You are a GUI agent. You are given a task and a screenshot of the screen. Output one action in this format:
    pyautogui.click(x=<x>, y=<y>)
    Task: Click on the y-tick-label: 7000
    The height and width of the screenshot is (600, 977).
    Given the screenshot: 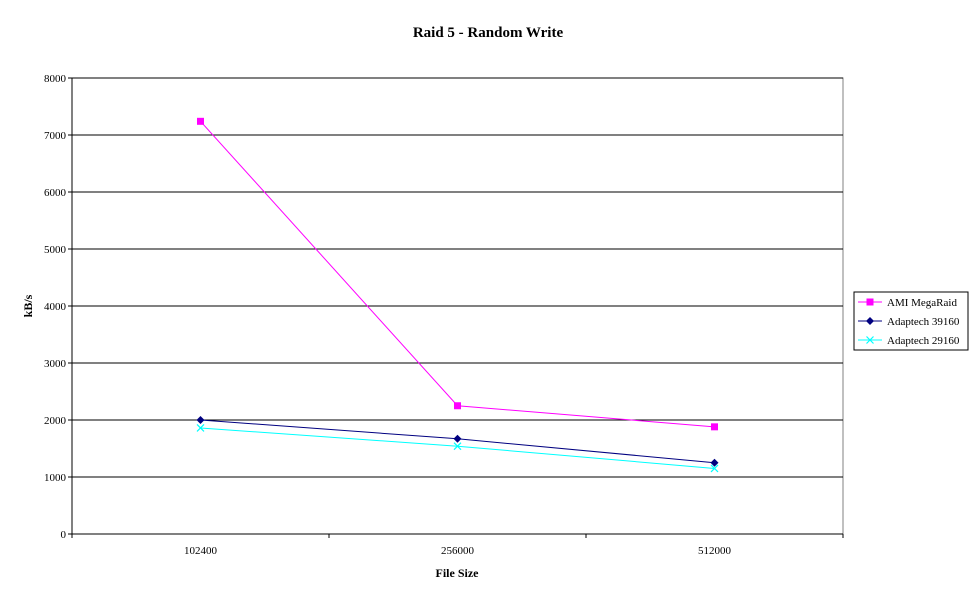 What is the action you would take?
    pyautogui.click(x=55, y=136)
    